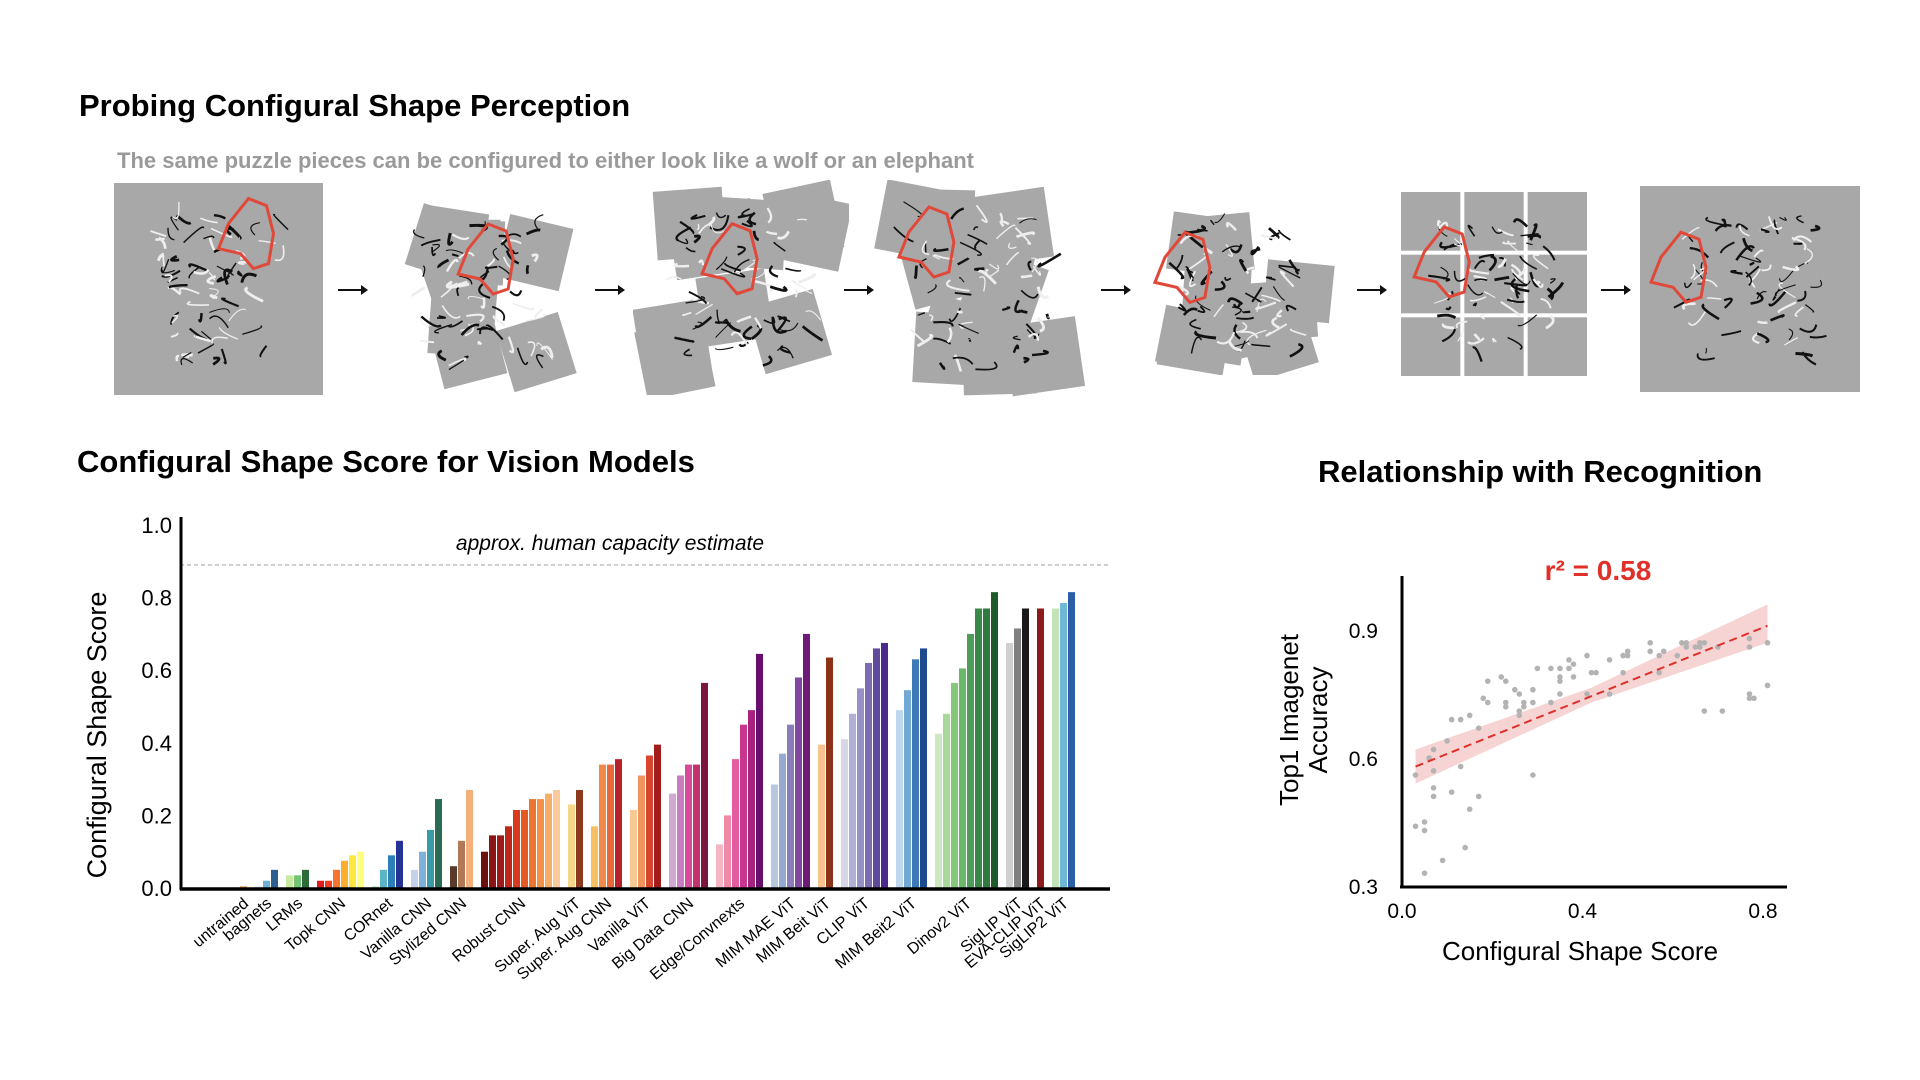 The image size is (1920, 1080). Describe the element at coordinates (383, 878) in the screenshot. I see `bar-cornet` at that location.